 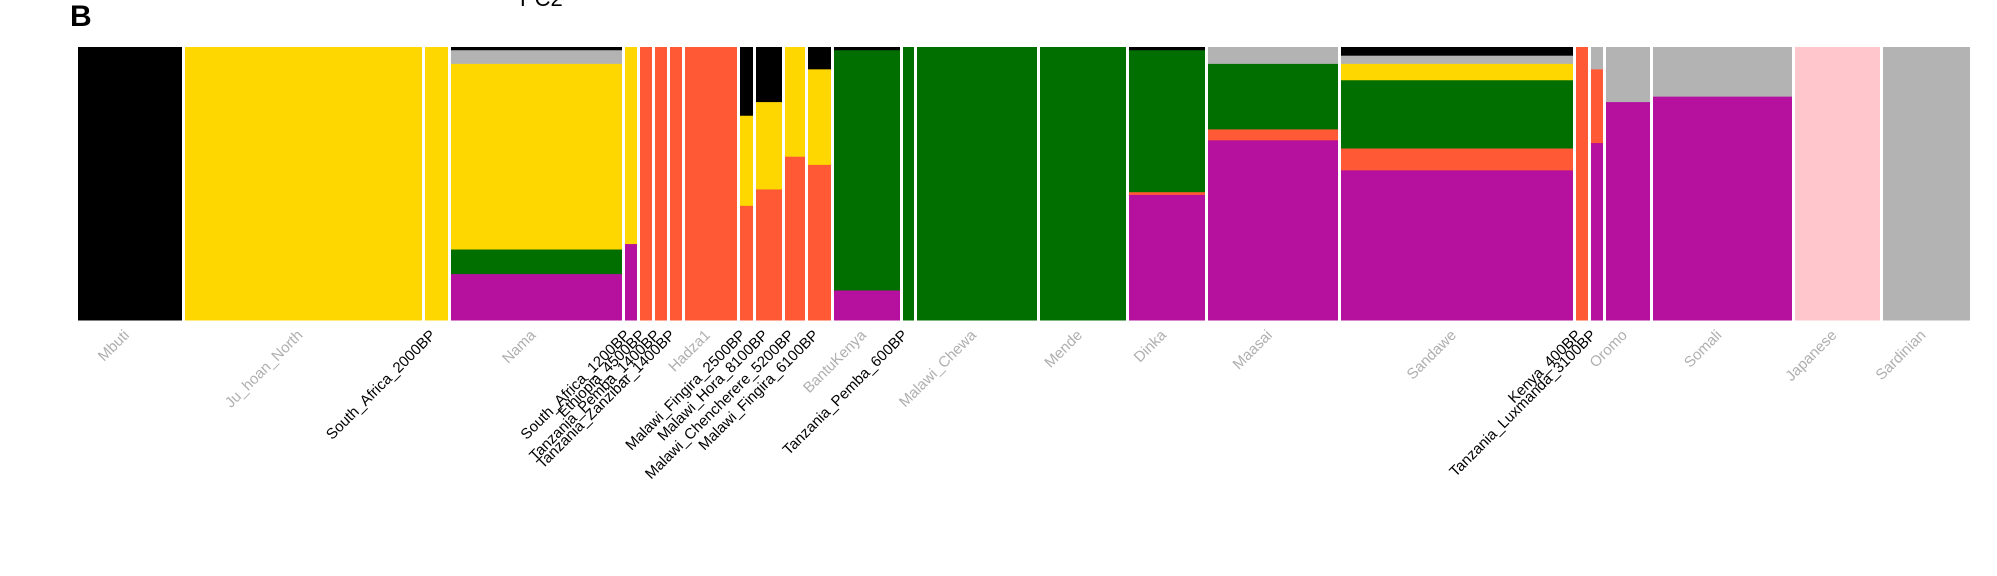 I want to click on bar-segment-somali-gray, so click(x=1722, y=72).